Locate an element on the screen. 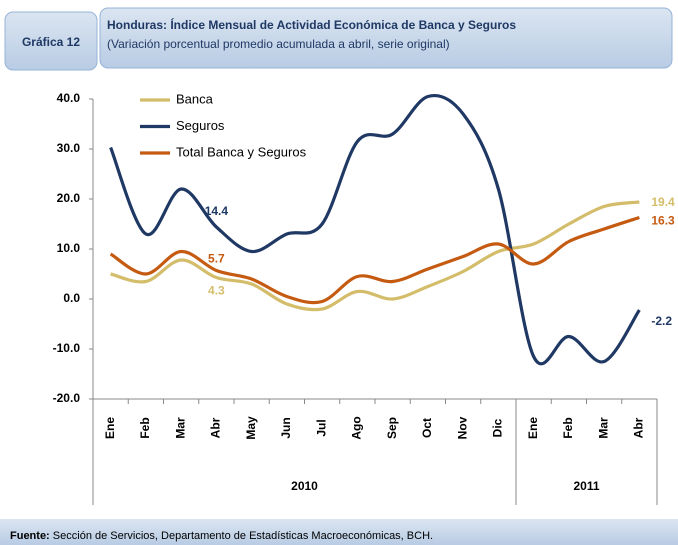 This screenshot has height=545, width=678. legend-label: Banca is located at coordinates (195, 98).